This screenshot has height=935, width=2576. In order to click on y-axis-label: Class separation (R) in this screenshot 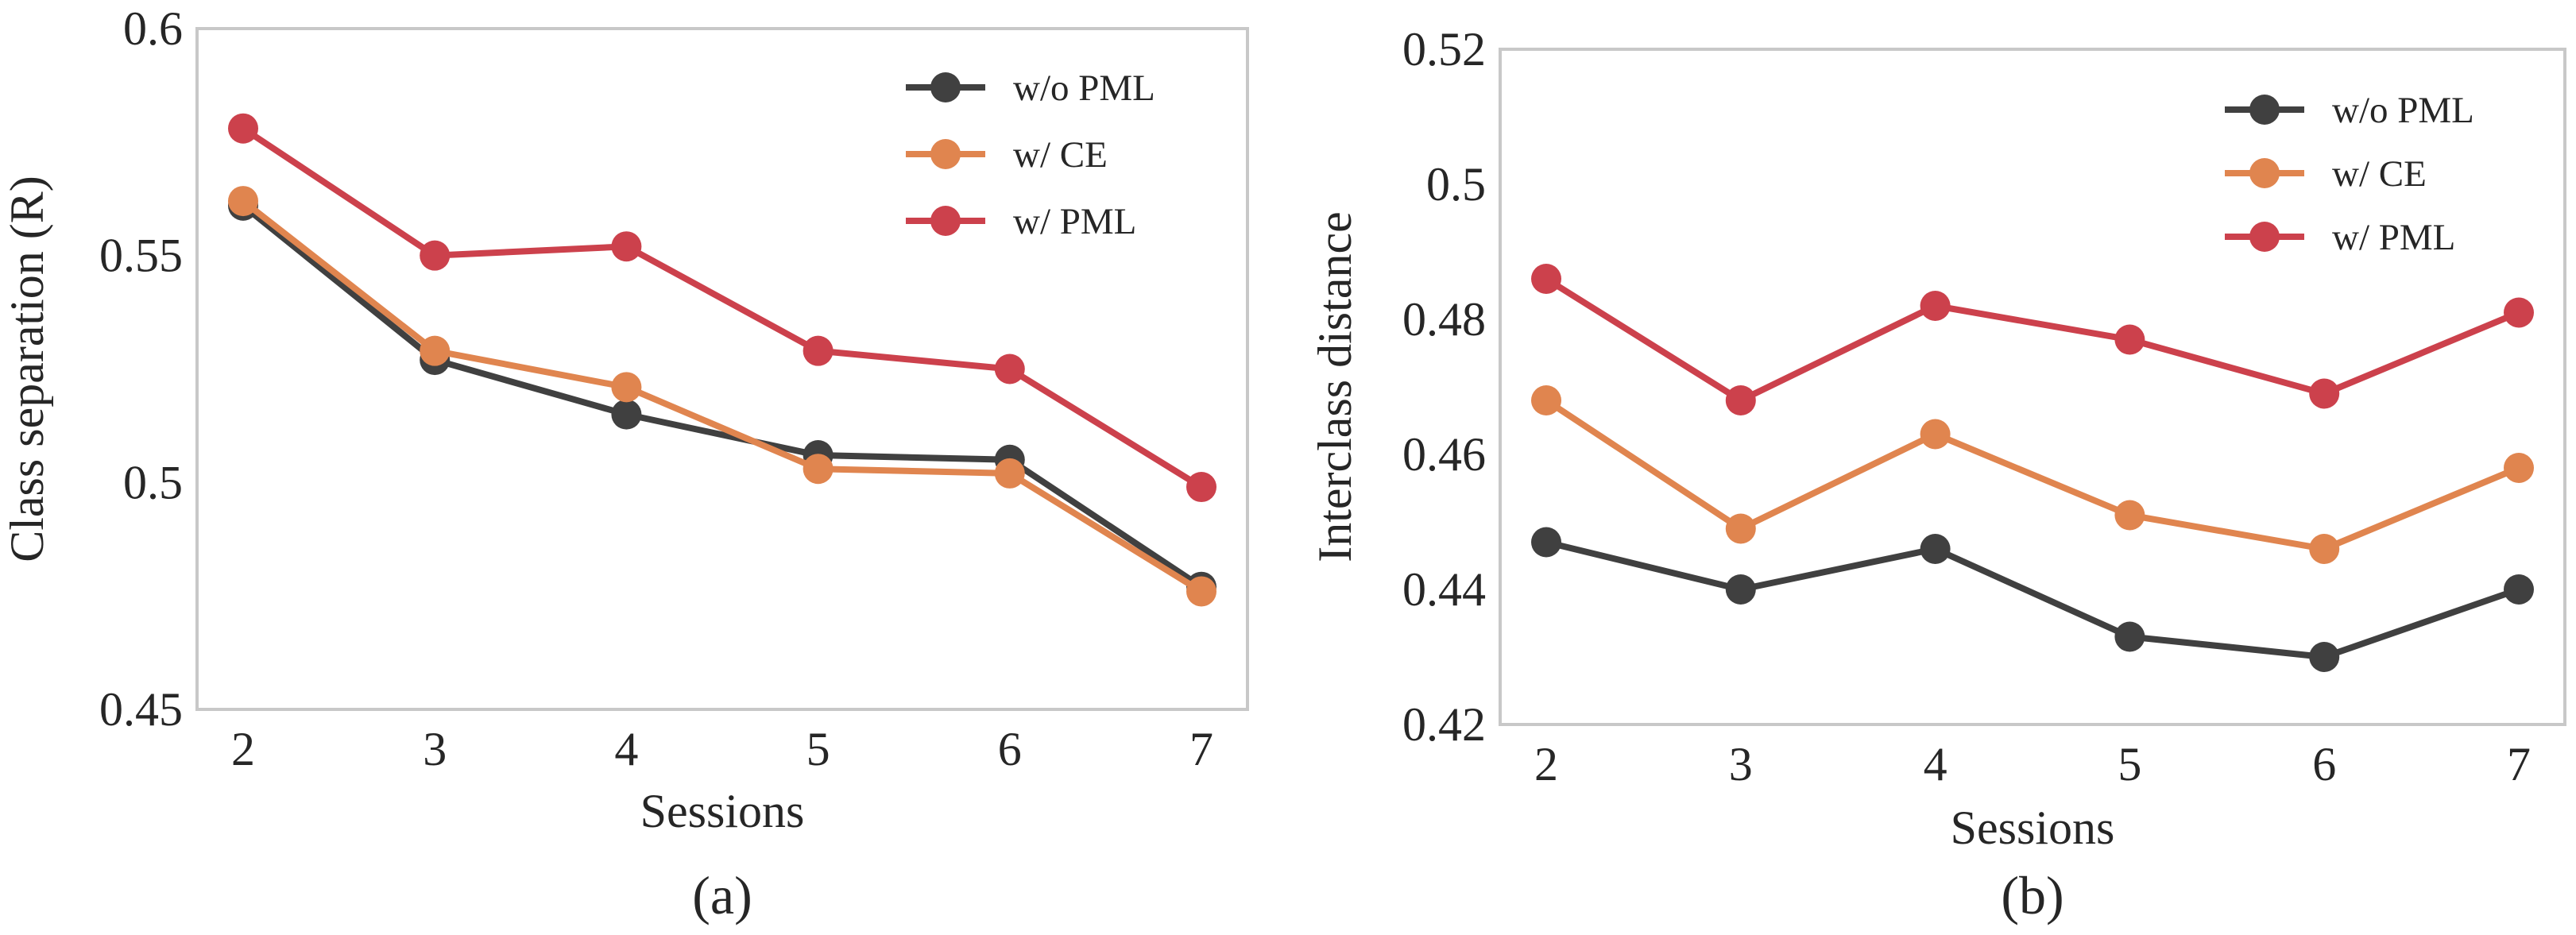, I will do `click(27, 369)`.